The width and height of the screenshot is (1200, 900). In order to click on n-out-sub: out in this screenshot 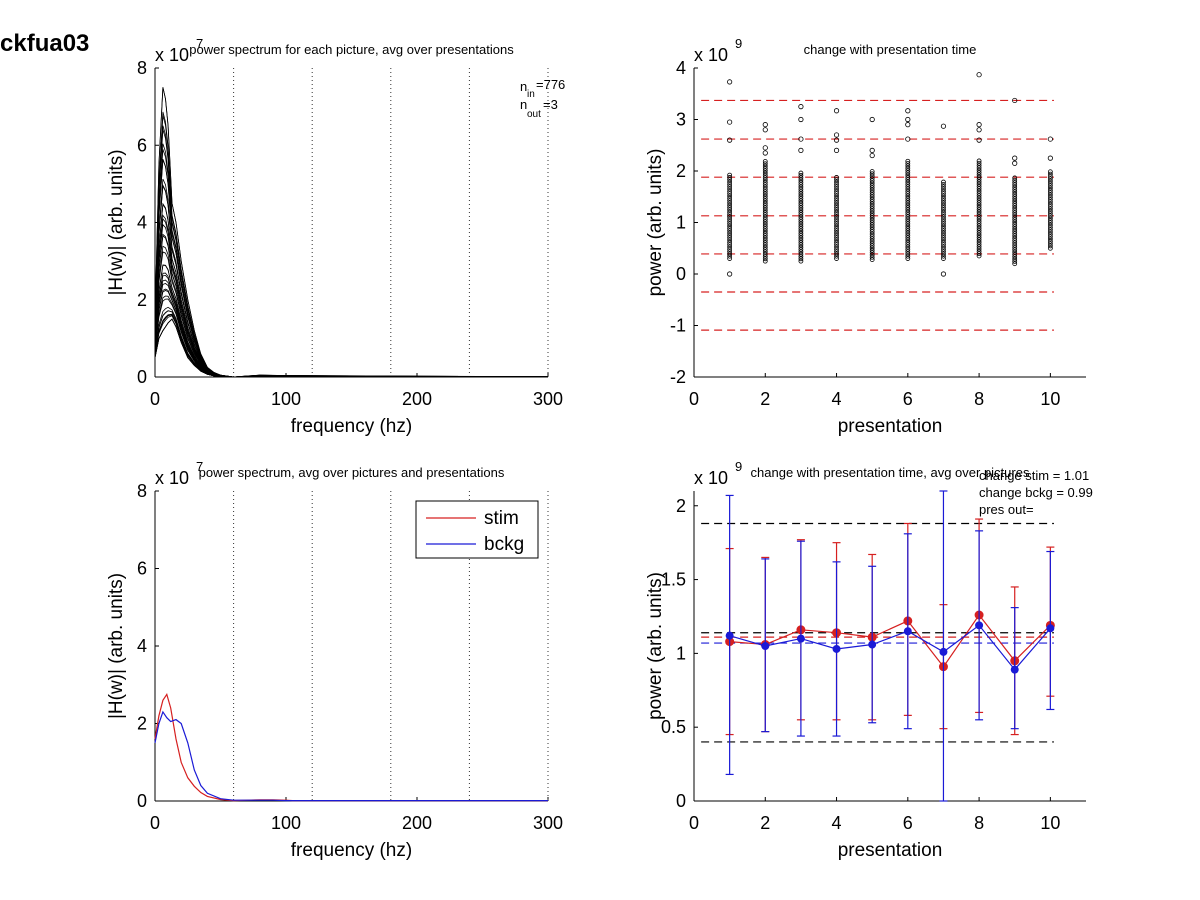, I will do `click(534, 114)`.